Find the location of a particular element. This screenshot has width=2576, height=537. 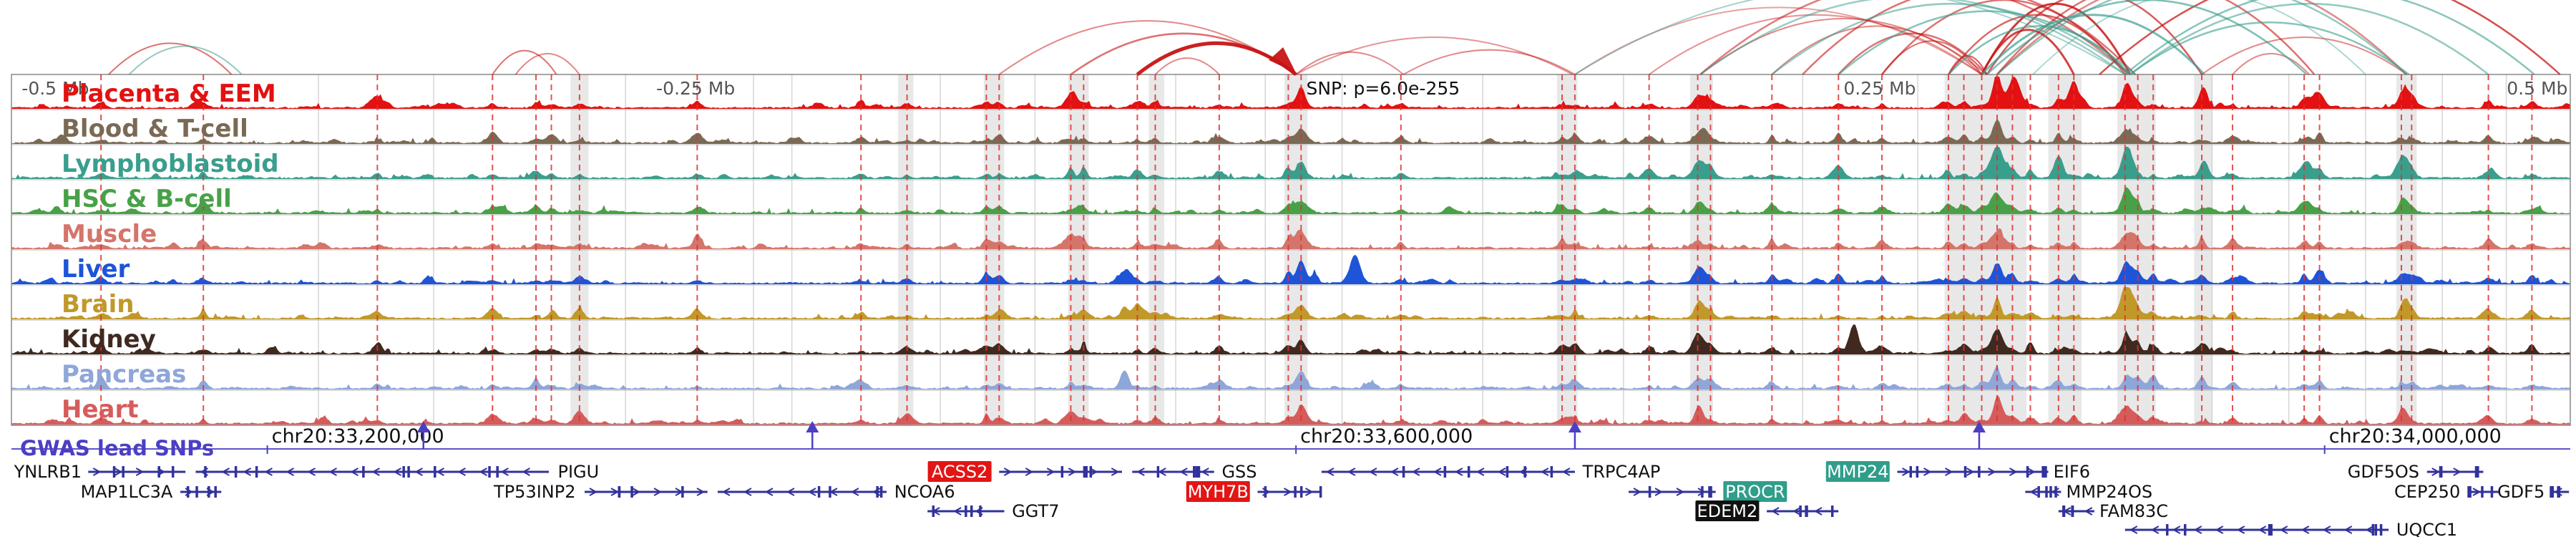

gene-label: FAM83C is located at coordinates (2133, 511).